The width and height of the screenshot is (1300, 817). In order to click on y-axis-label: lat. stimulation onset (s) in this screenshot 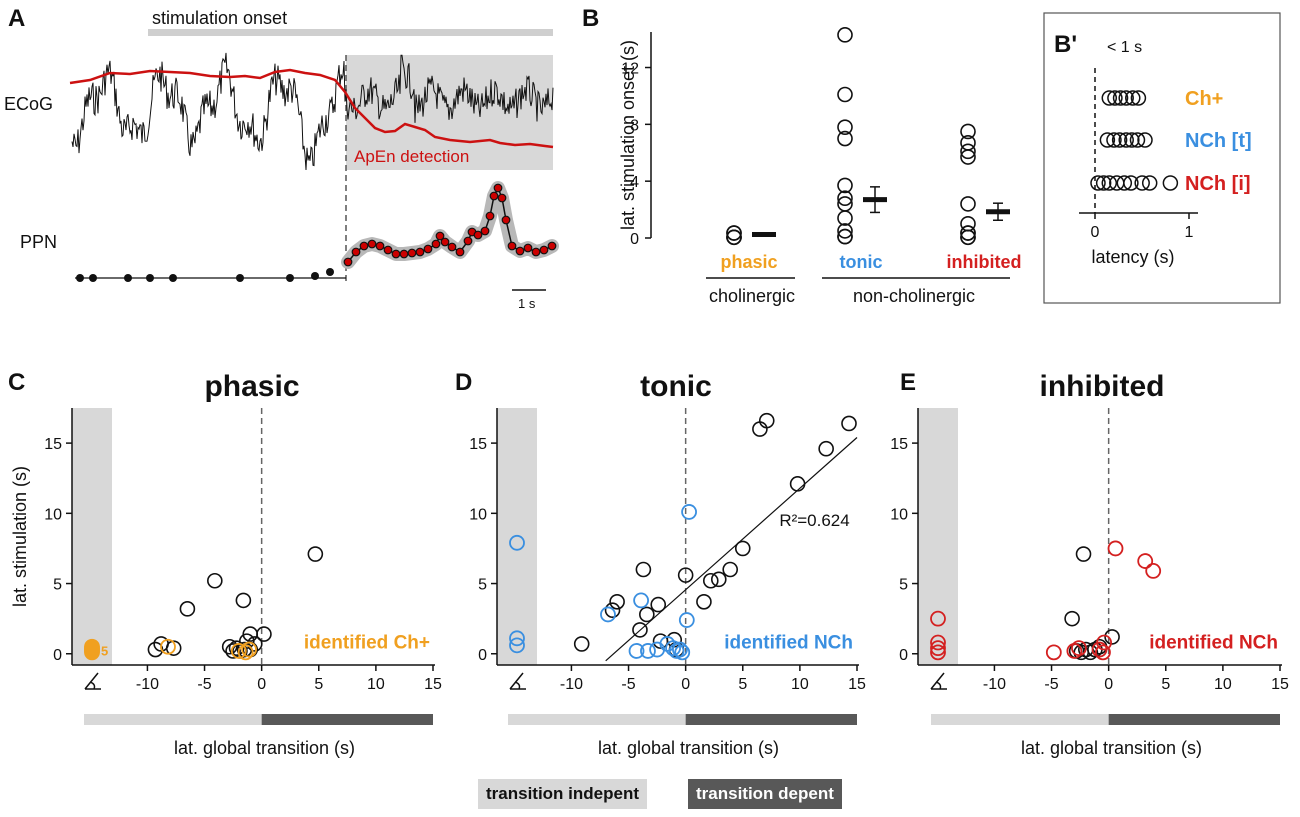, I will do `click(628, 135)`.